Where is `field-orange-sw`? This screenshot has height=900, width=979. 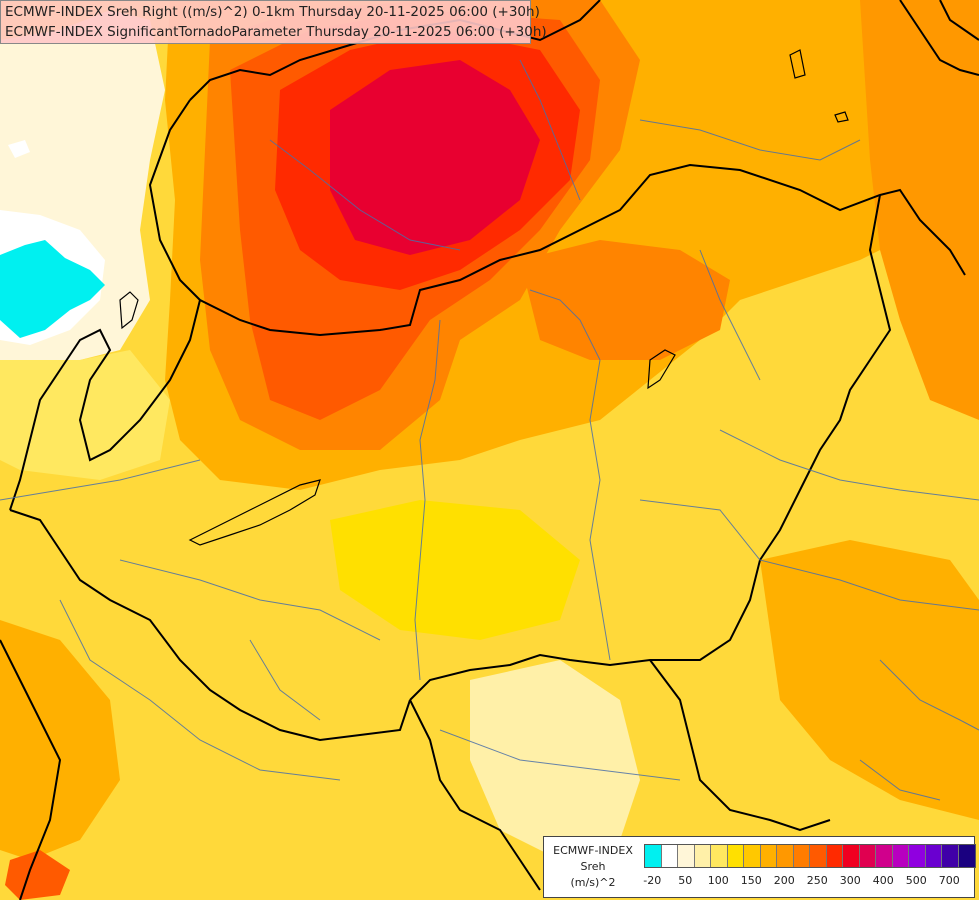
field-orange-sw is located at coordinates (60, 740).